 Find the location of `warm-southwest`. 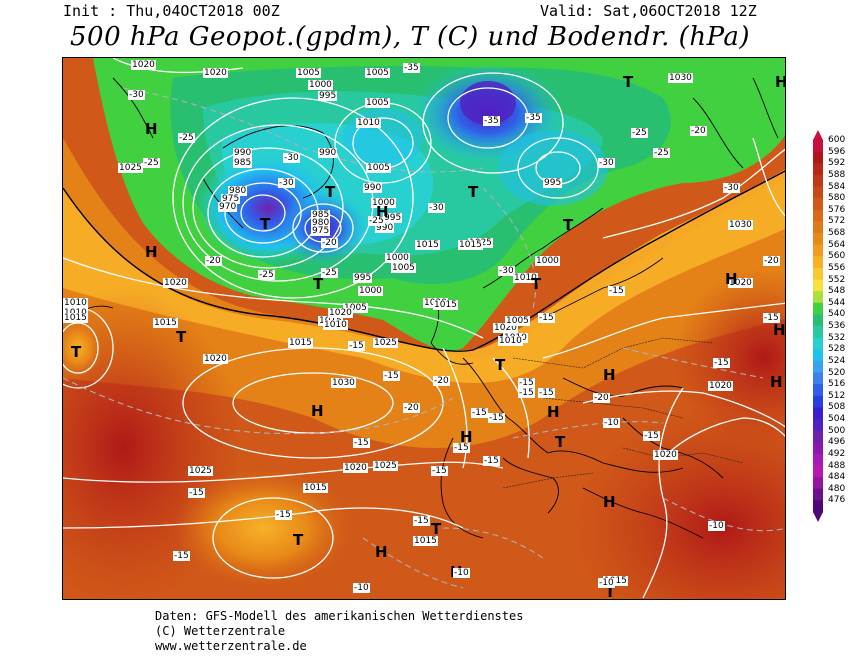

warm-southwest is located at coordinates (263, 528).